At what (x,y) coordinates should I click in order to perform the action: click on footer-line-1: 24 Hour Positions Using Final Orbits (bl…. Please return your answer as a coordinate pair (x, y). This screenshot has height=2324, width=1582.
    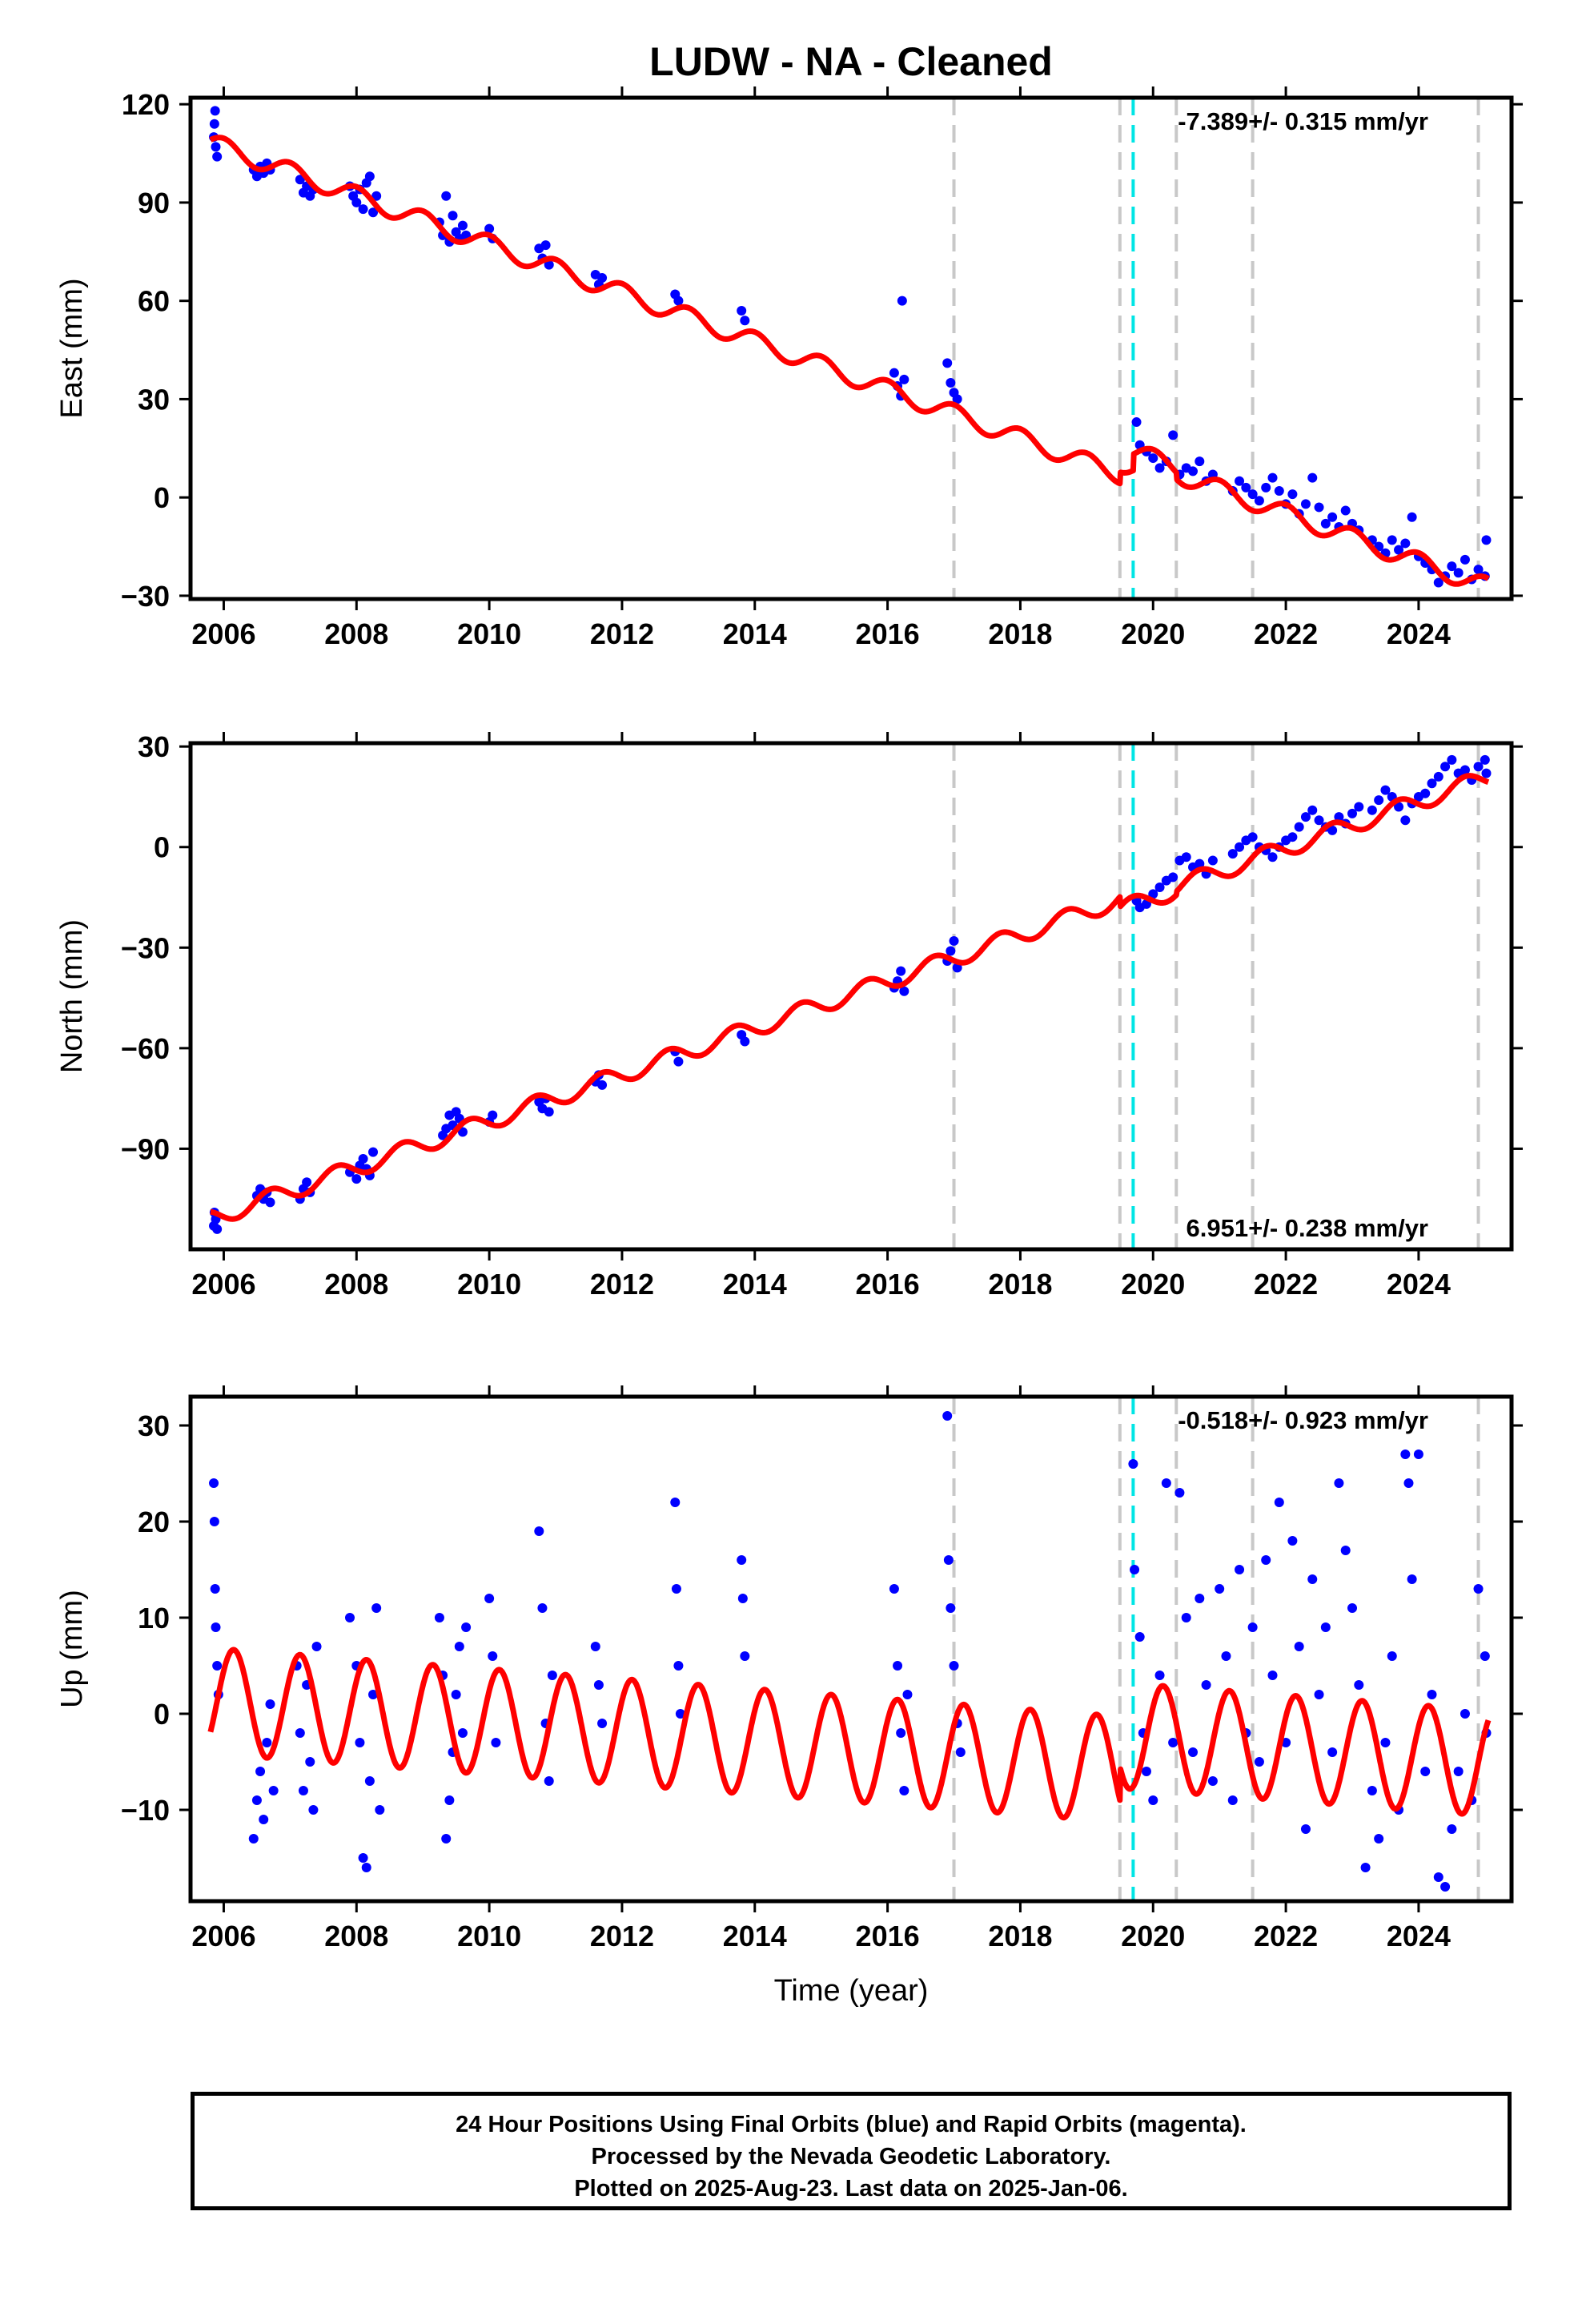
    Looking at the image, I should click on (851, 2124).